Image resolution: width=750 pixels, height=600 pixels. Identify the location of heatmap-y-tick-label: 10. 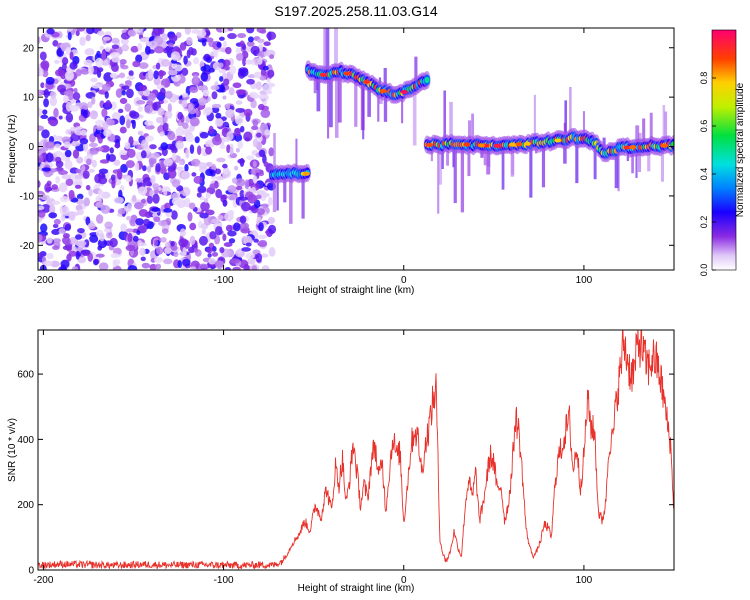
(29, 98).